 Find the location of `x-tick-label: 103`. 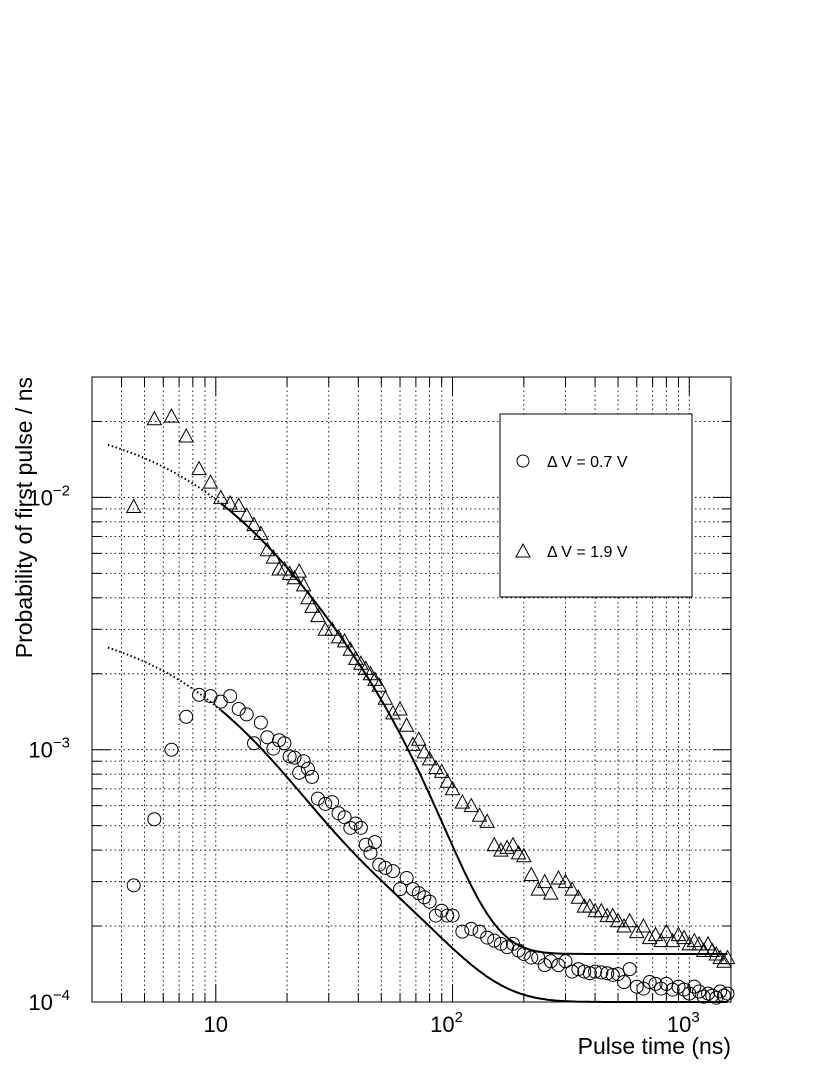

x-tick-label: 103 is located at coordinates (683, 1023).